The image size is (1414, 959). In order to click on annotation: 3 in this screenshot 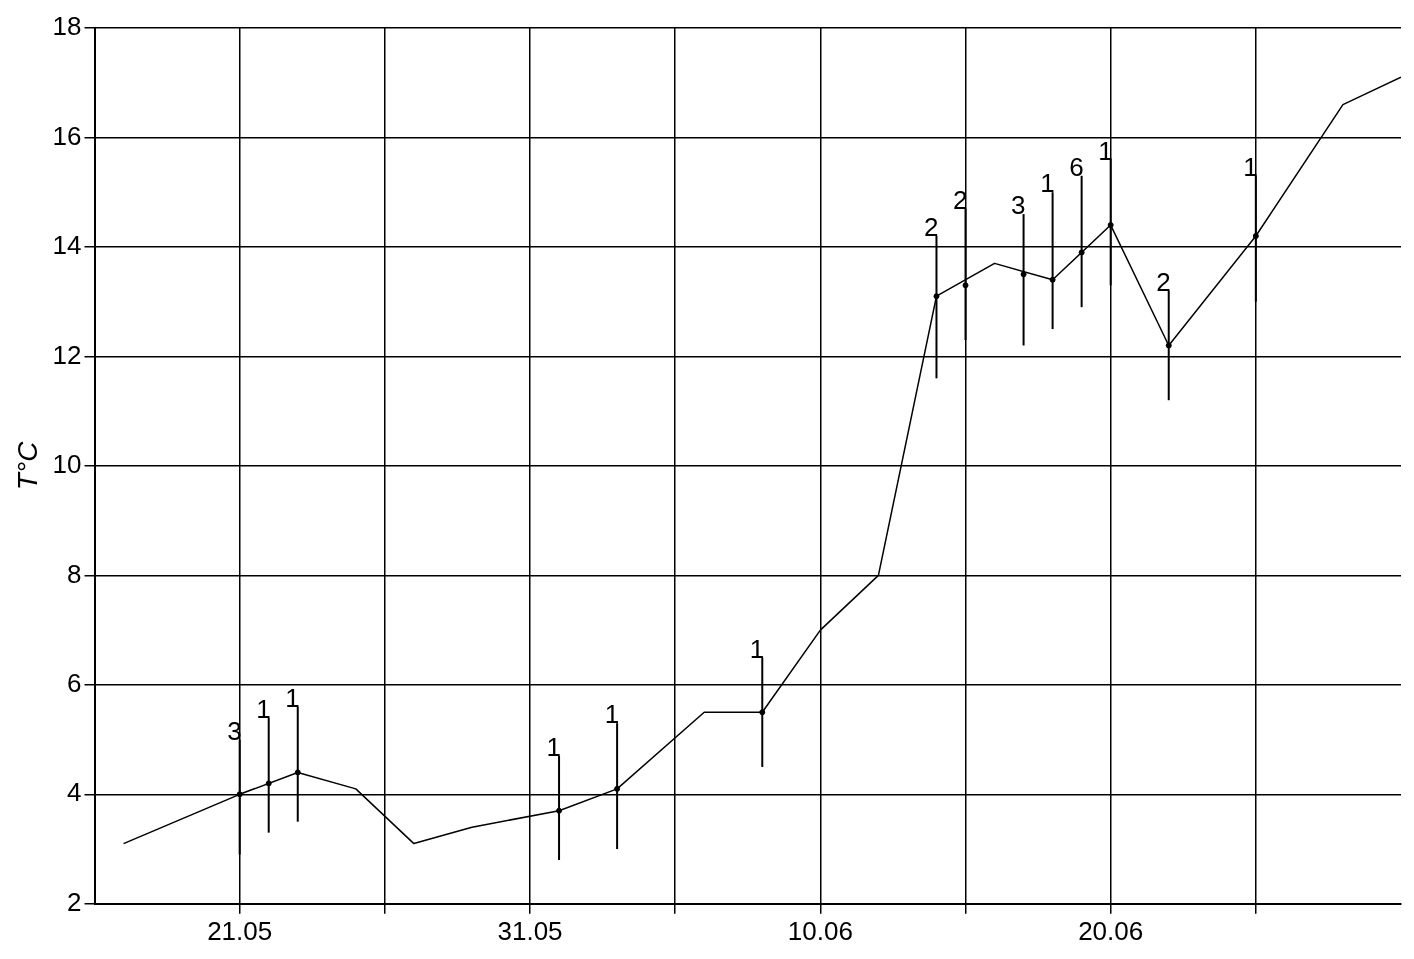, I will do `click(1018, 205)`.